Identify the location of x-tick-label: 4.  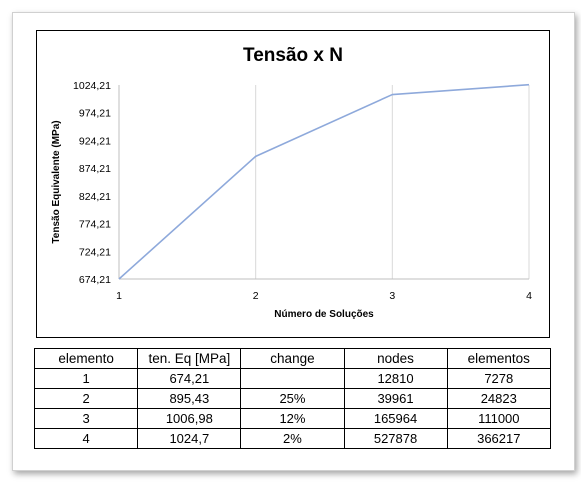
(529, 296).